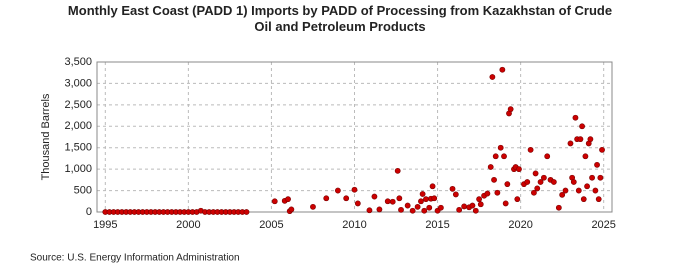  Describe the element at coordinates (271, 225) in the screenshot. I see `x-tick-label: 2005` at that location.